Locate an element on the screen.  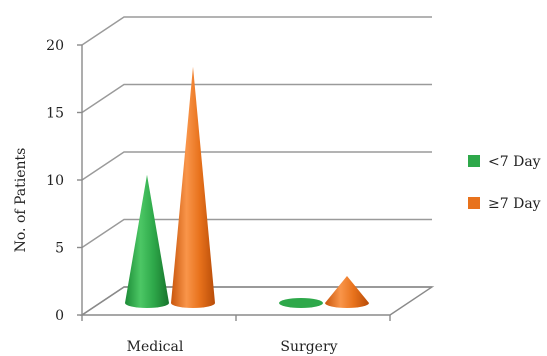
y-tick-label-2: 10 is located at coordinates (55, 181).